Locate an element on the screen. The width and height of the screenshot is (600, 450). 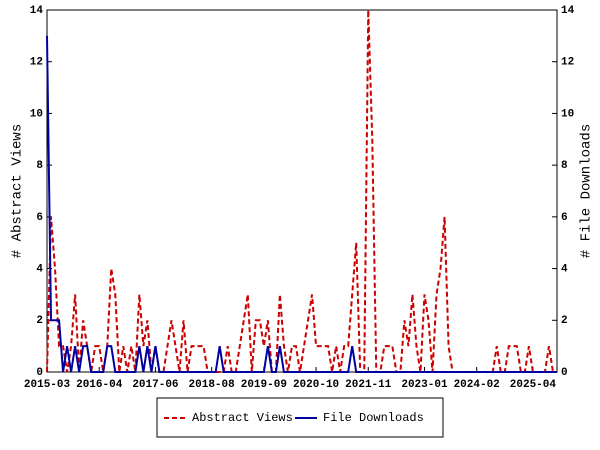
y-tick-label: 0 is located at coordinates (39, 373).